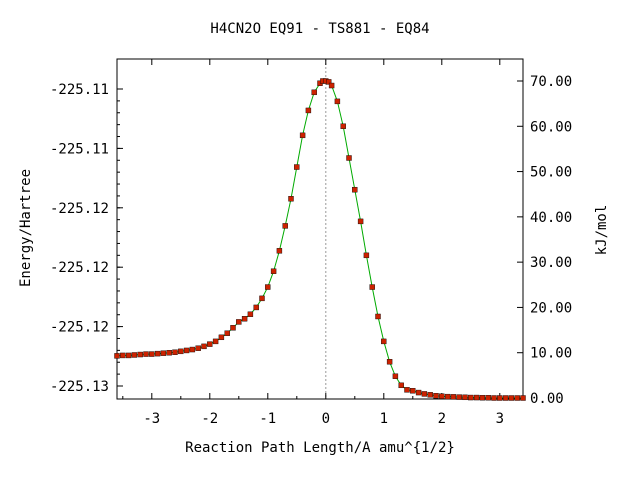  I want to click on y2-tick-label: 60.00, so click(551, 127).